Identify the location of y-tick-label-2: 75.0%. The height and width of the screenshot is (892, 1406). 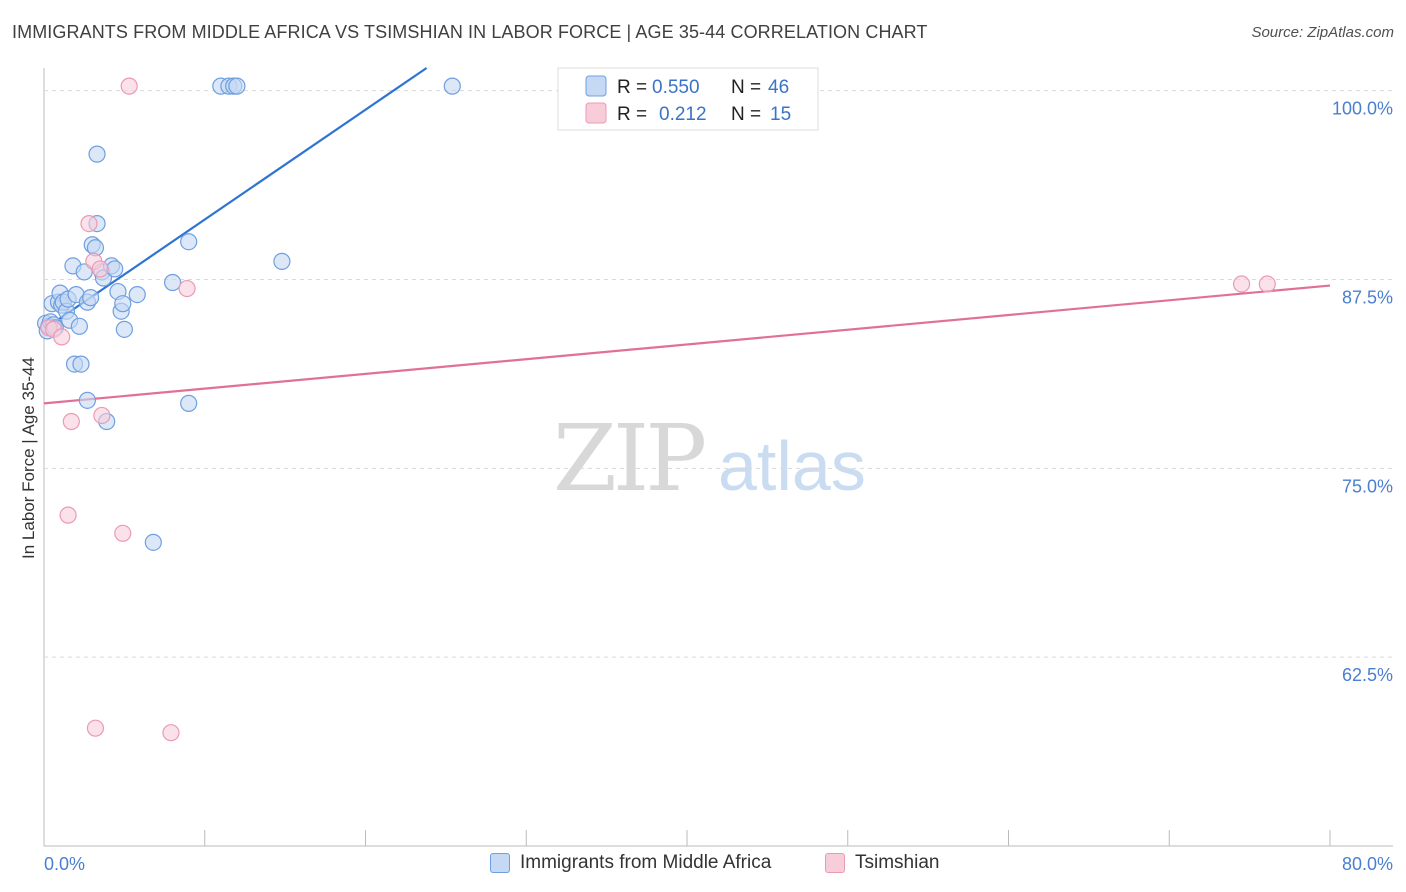
(1367, 486).